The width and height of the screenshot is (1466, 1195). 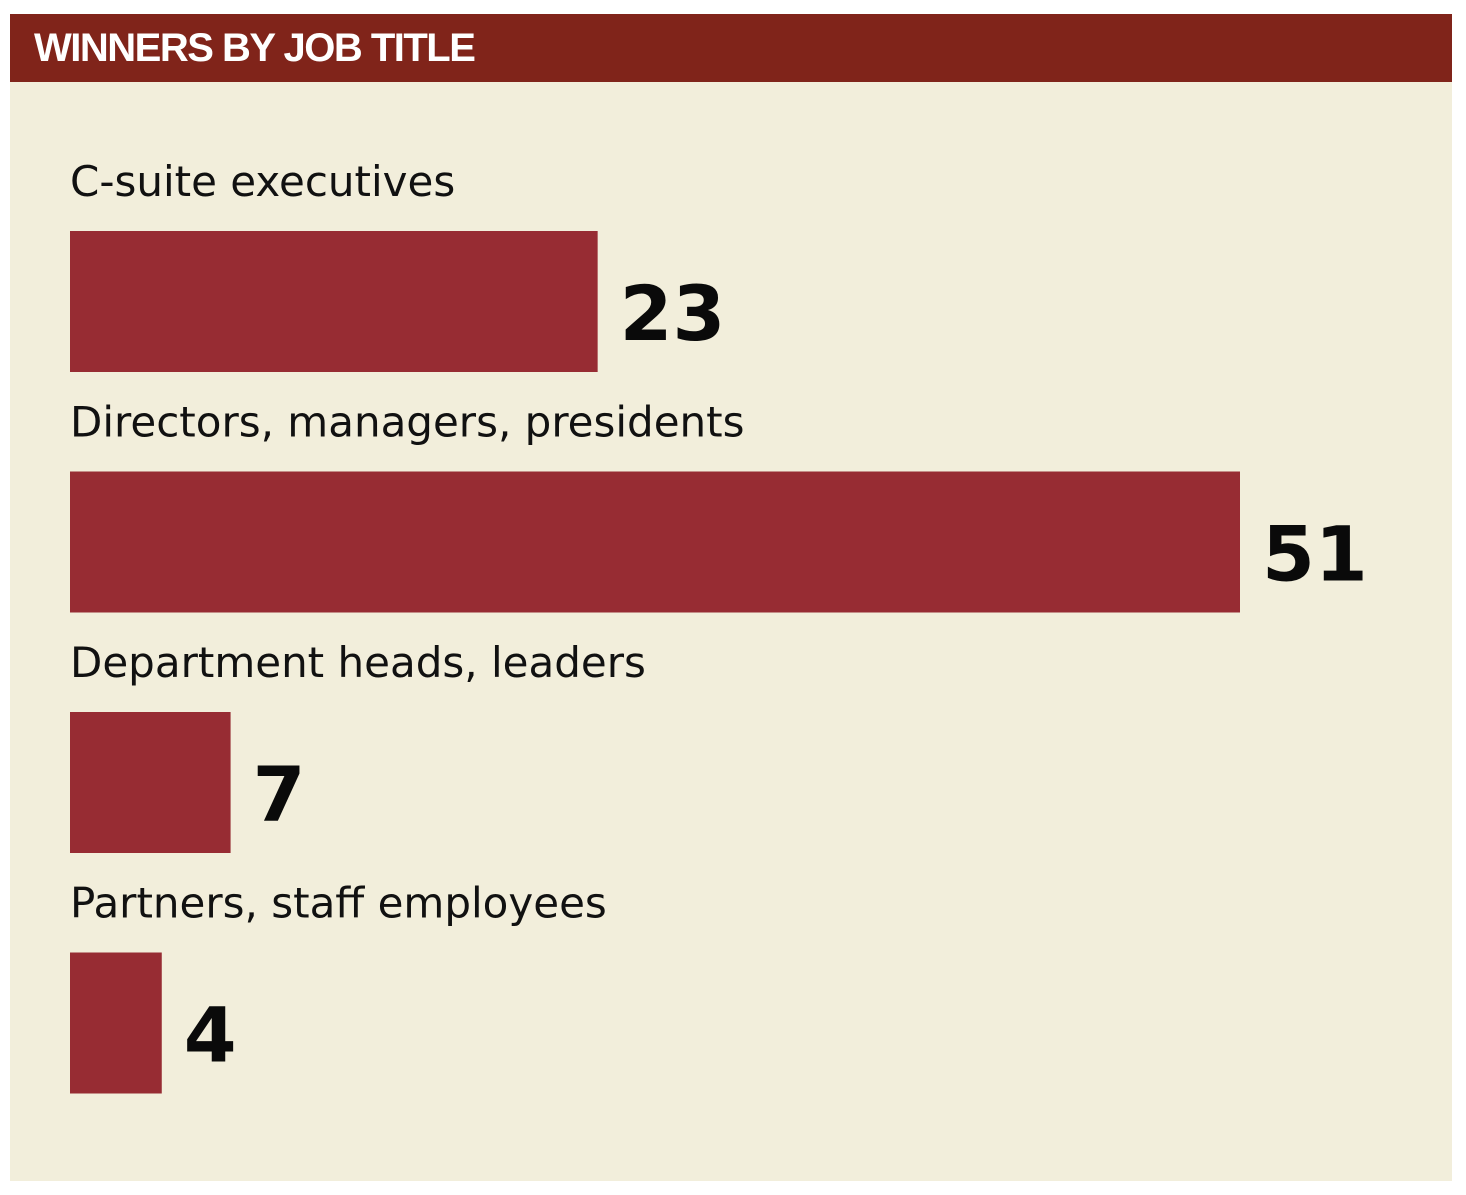 I want to click on value-label: 23, so click(x=673, y=313).